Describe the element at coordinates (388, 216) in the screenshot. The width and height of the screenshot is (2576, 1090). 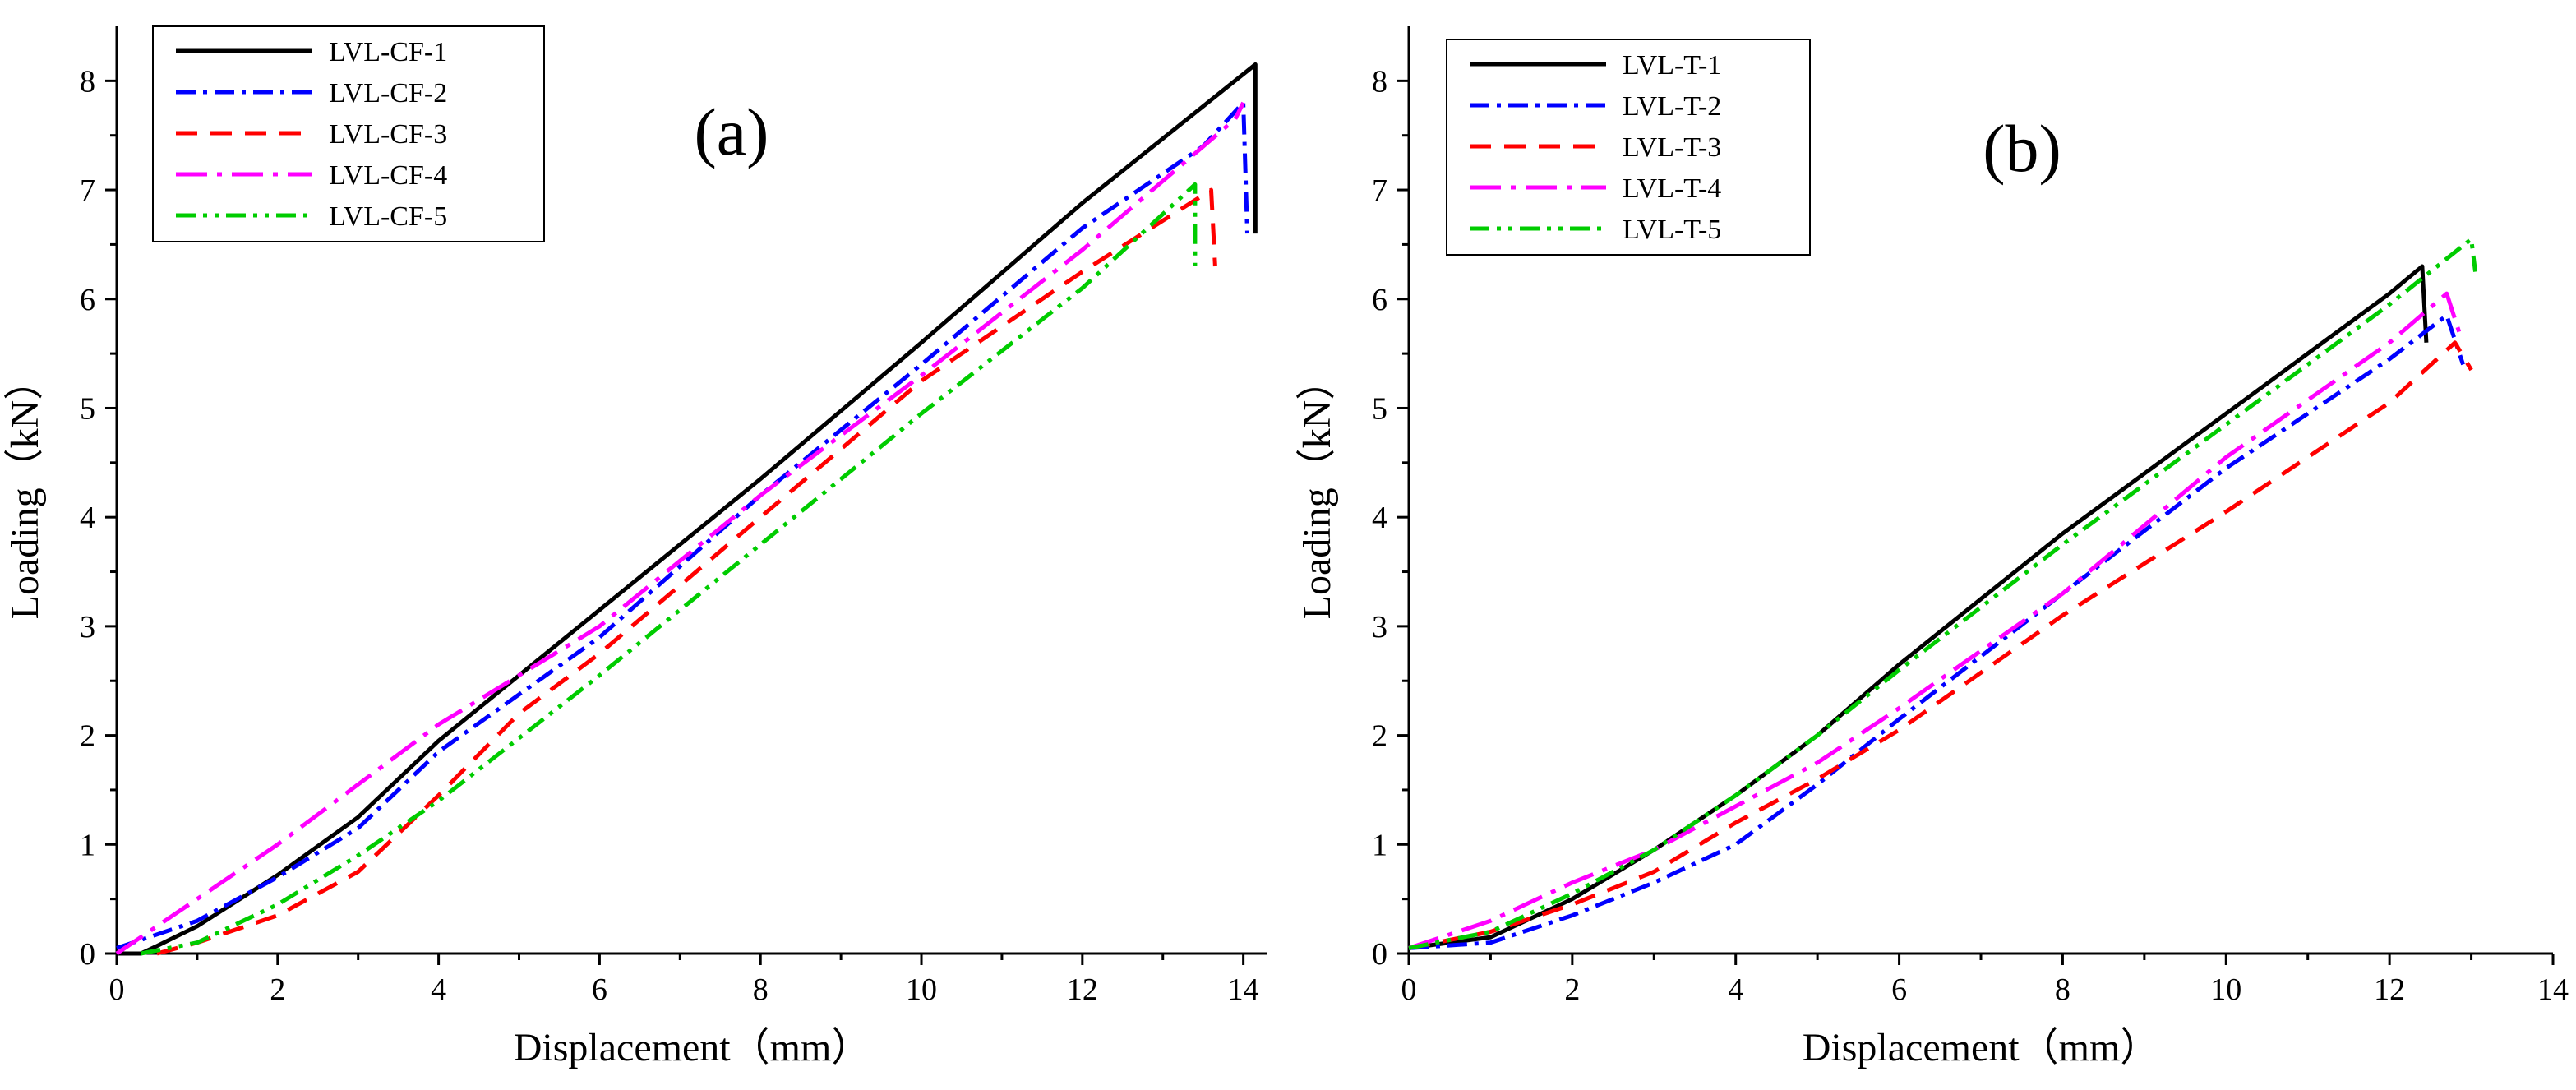
I see `legend-label: LVL-CF-5` at that location.